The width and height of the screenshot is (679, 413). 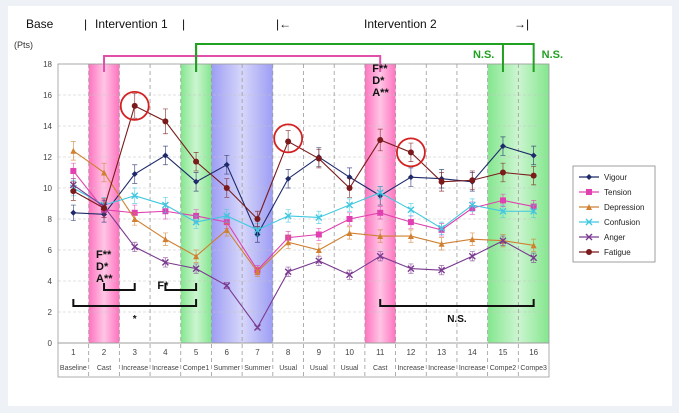 I want to click on x-tick-label-11: Cast, so click(x=380, y=368).